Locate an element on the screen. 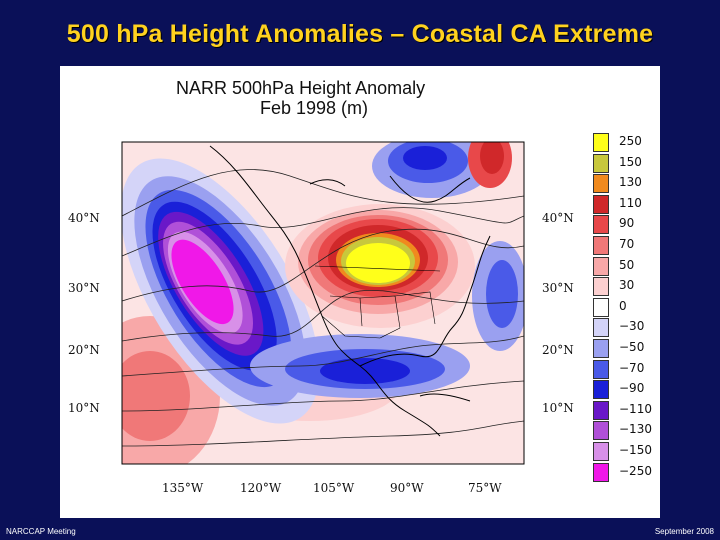 This screenshot has height=540, width=720. lat-label-right-20: 20°N is located at coordinates (558, 350).